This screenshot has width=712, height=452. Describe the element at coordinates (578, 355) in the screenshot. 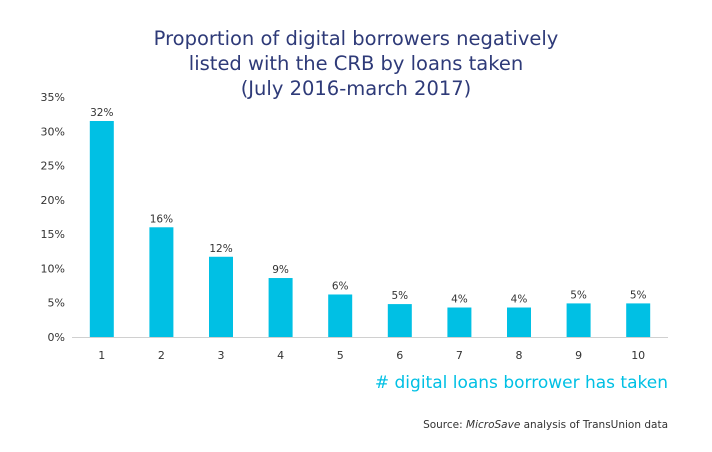

I see `x-tick-label: 9` at that location.